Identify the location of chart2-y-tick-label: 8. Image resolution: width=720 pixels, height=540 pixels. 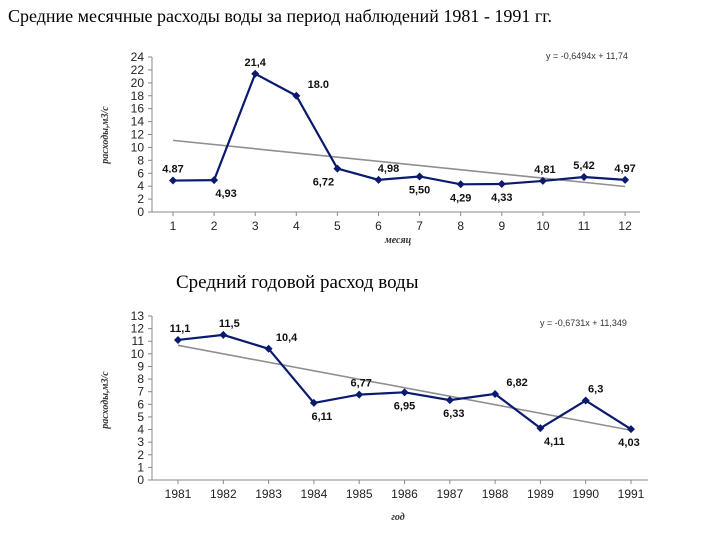
(140, 379).